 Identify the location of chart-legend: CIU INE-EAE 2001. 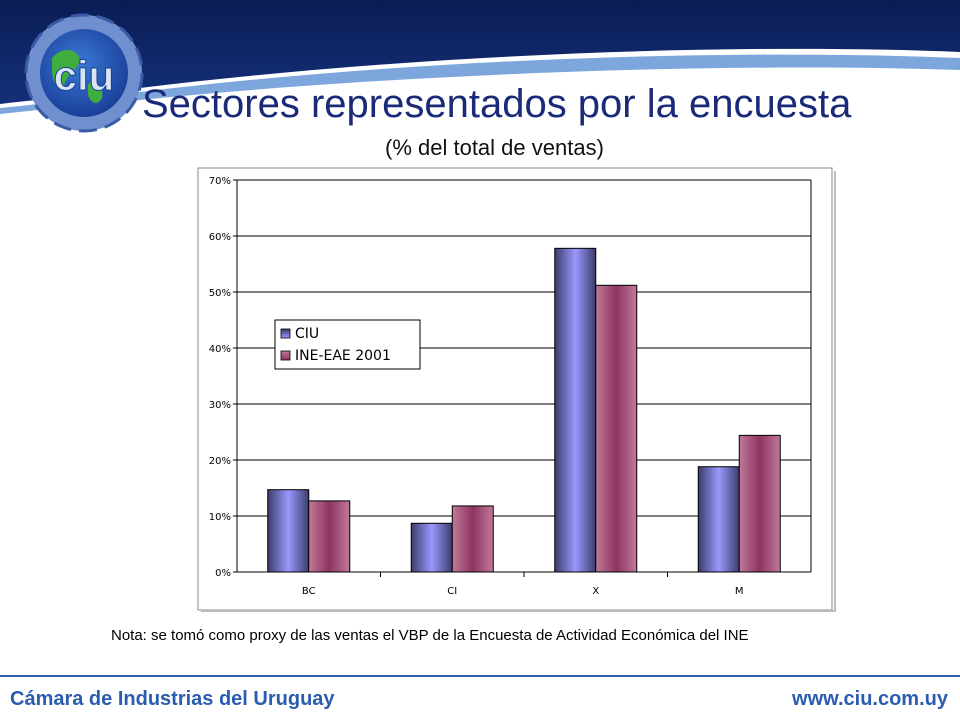
(347, 344).